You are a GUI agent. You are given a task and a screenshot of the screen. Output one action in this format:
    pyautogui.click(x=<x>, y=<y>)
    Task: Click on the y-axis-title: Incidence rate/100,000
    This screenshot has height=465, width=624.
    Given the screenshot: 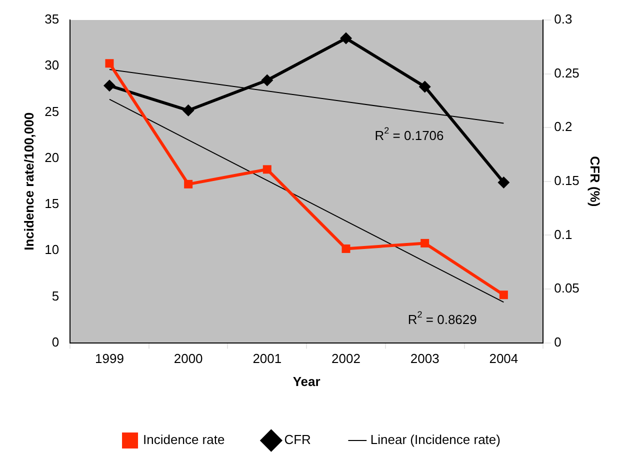 What is the action you would take?
    pyautogui.click(x=28, y=181)
    